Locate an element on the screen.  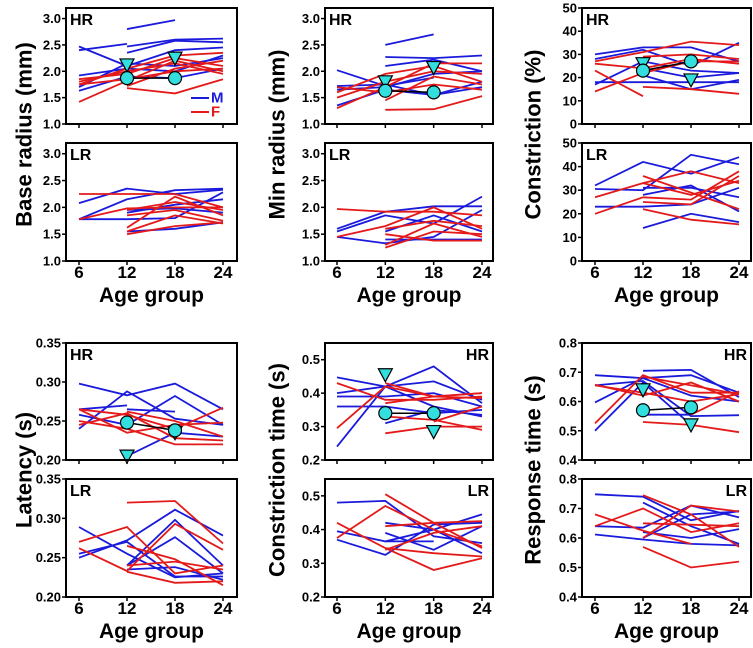
y-tick-label: 30 is located at coordinates (570, 190).